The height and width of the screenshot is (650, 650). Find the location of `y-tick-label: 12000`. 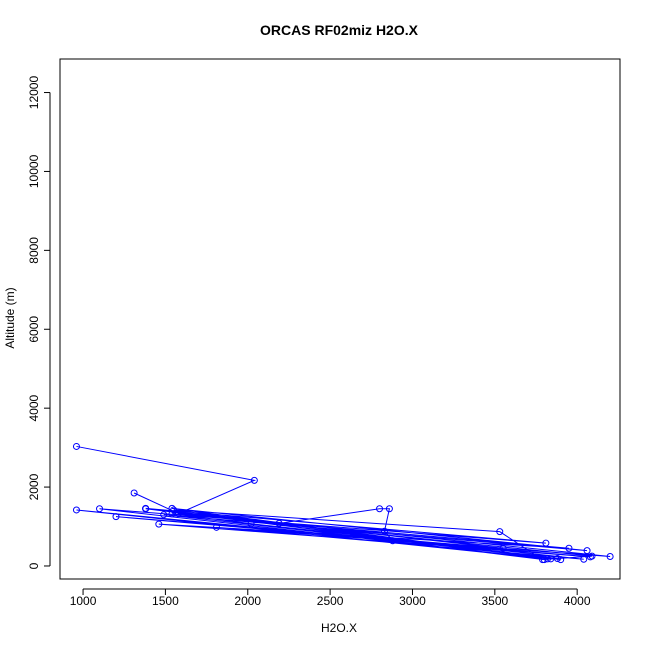

y-tick-label: 12000 is located at coordinates (34, 93).